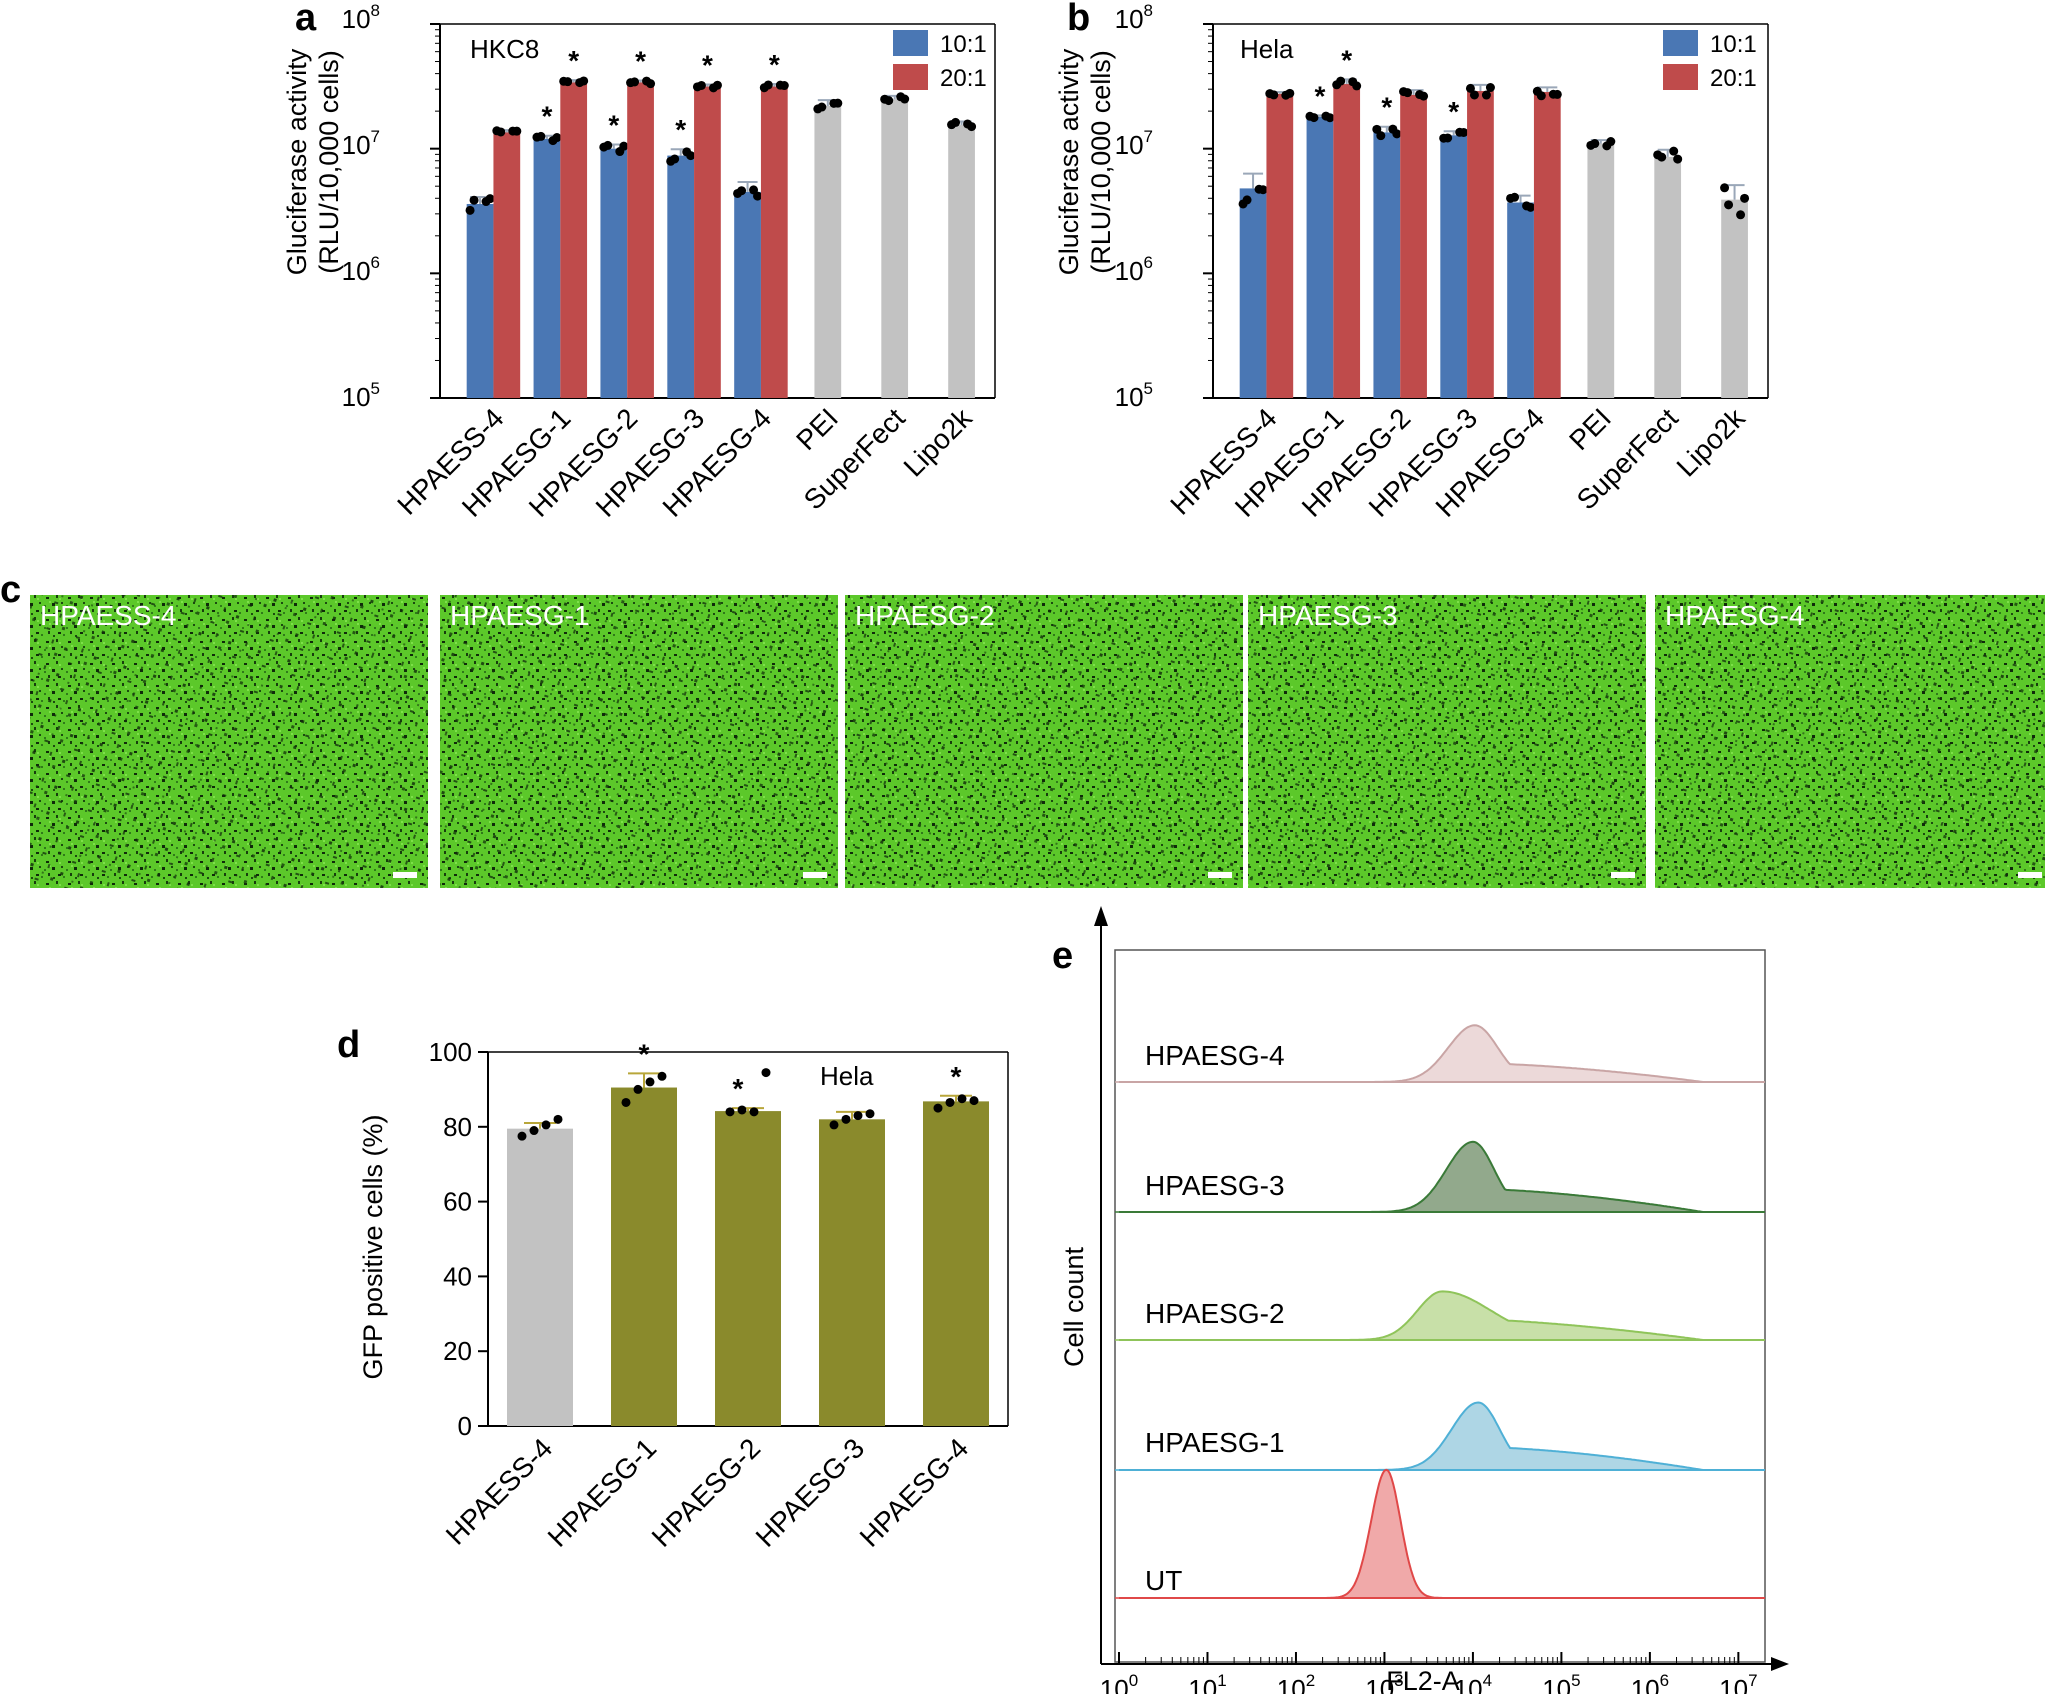  I want to click on panel-a-y-title-line2: (RLU/10,000 cells), so click(329, 162).